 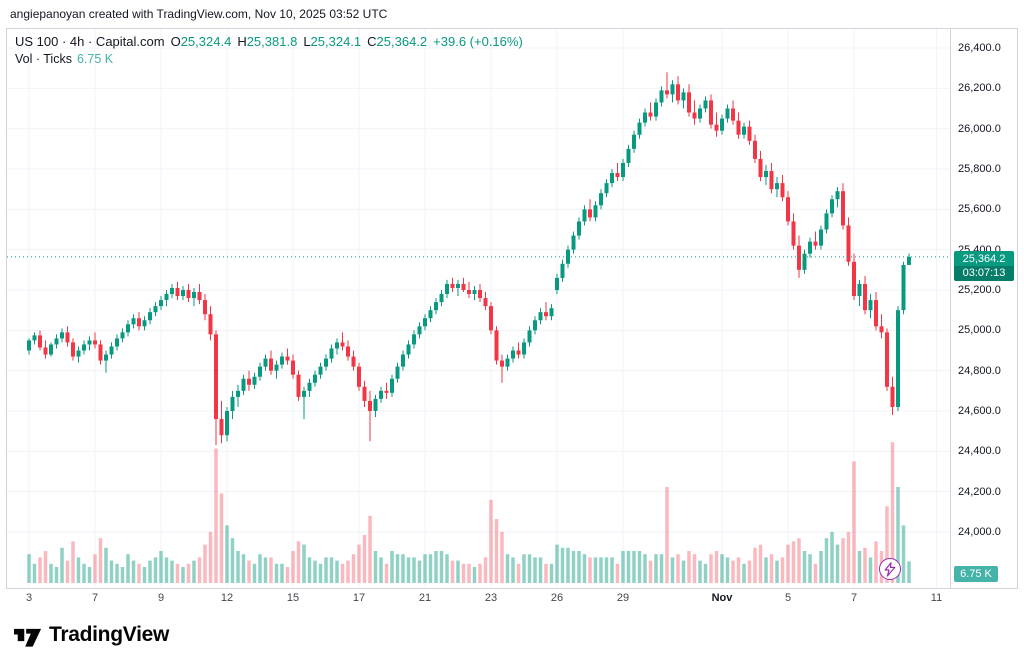 I want to click on time-axis-tick: 3, so click(x=29, y=598).